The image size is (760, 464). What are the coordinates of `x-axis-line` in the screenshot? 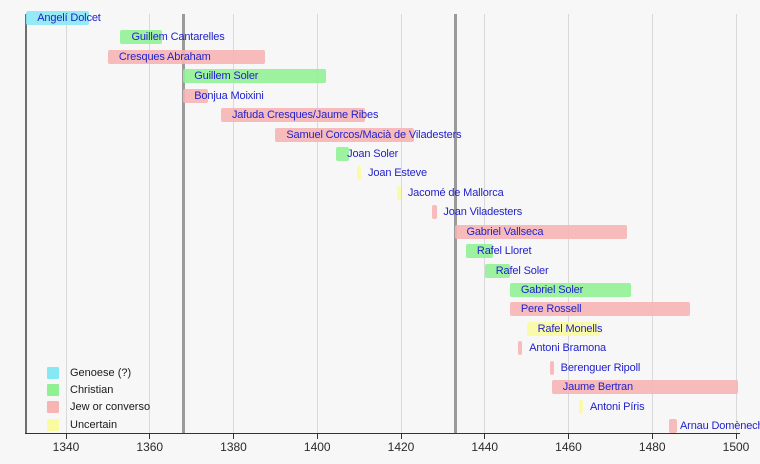 It's located at (382, 433).